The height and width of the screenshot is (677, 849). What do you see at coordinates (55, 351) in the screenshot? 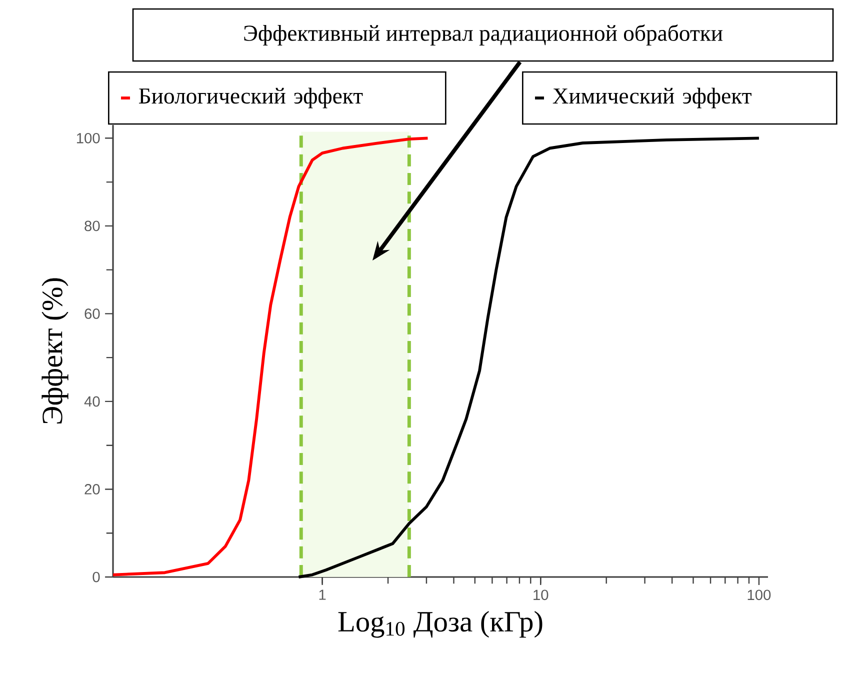
I see `y-axis-title: Эффект (%)` at bounding box center [55, 351].